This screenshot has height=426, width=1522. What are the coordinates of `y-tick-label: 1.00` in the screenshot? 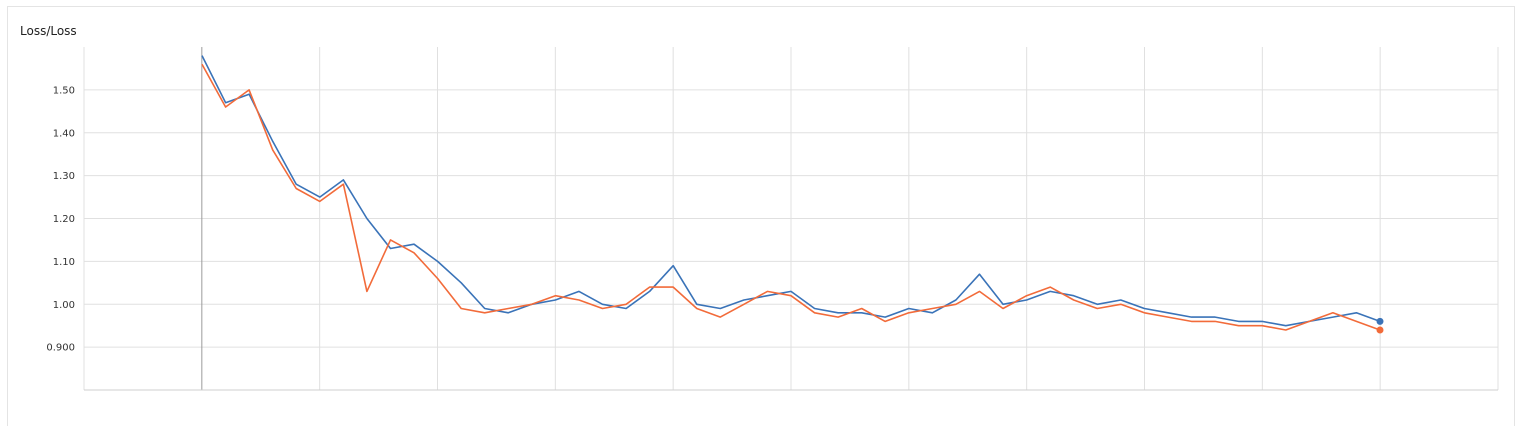 It's located at (64, 305).